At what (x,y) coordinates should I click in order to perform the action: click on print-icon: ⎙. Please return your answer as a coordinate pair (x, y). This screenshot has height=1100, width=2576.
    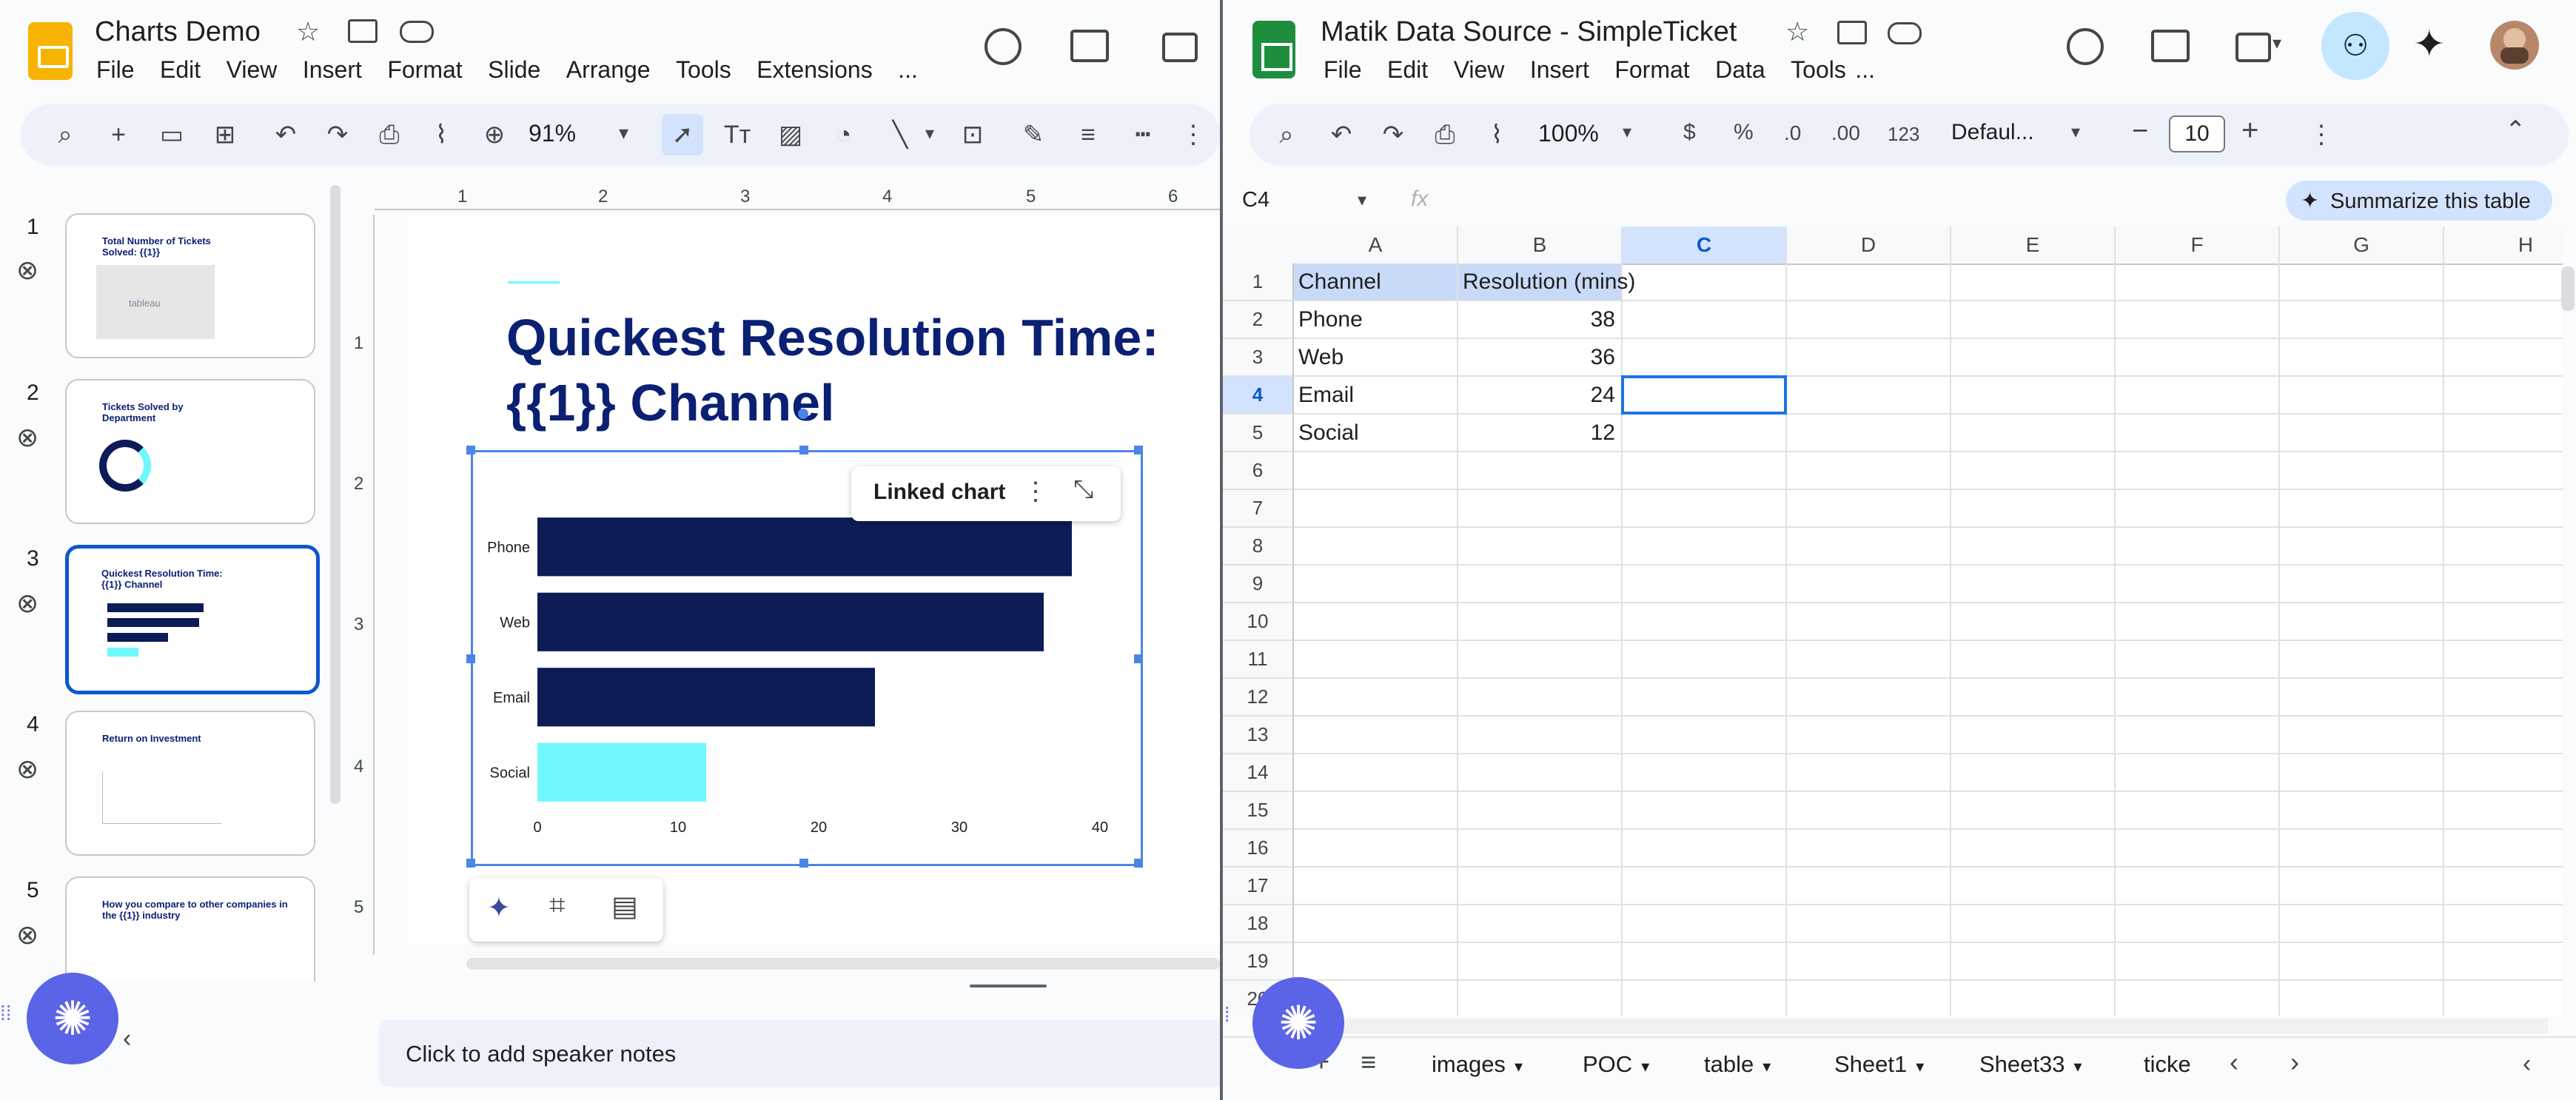
    Looking at the image, I should click on (389, 134).